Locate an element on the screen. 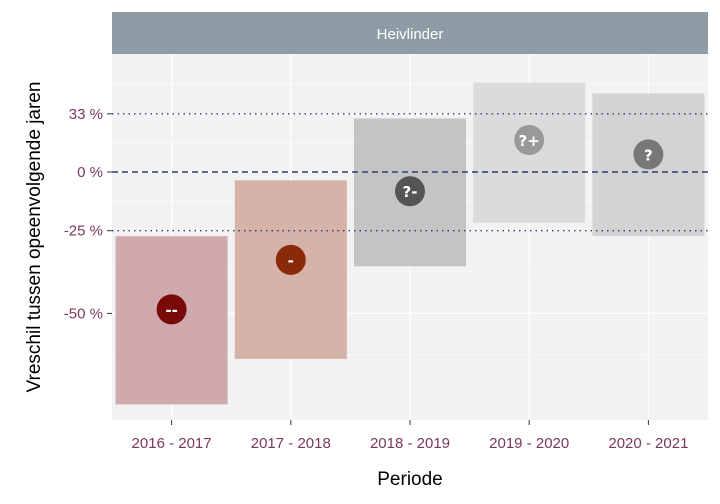  y-axis: 33 % 0 % -25 % -50 % is located at coordinates (88, 214).